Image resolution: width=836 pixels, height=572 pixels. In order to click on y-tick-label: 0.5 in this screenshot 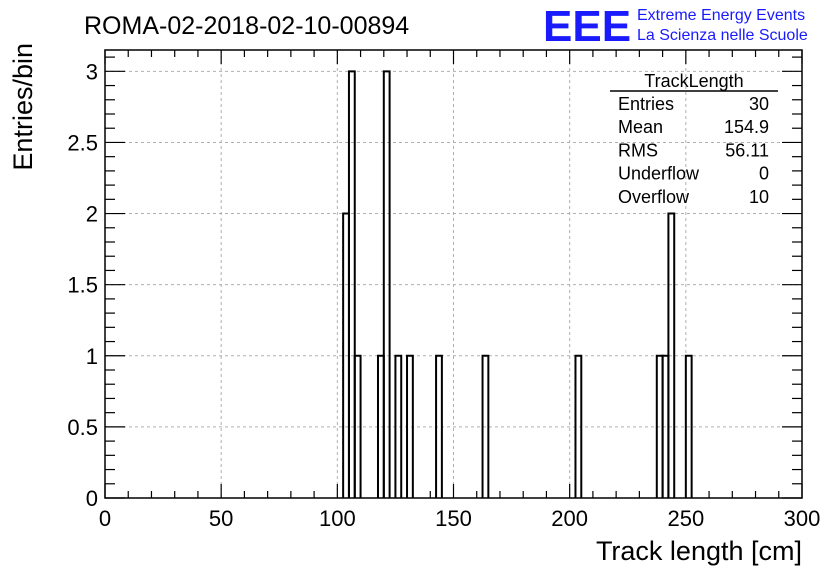, I will do `click(82, 427)`.